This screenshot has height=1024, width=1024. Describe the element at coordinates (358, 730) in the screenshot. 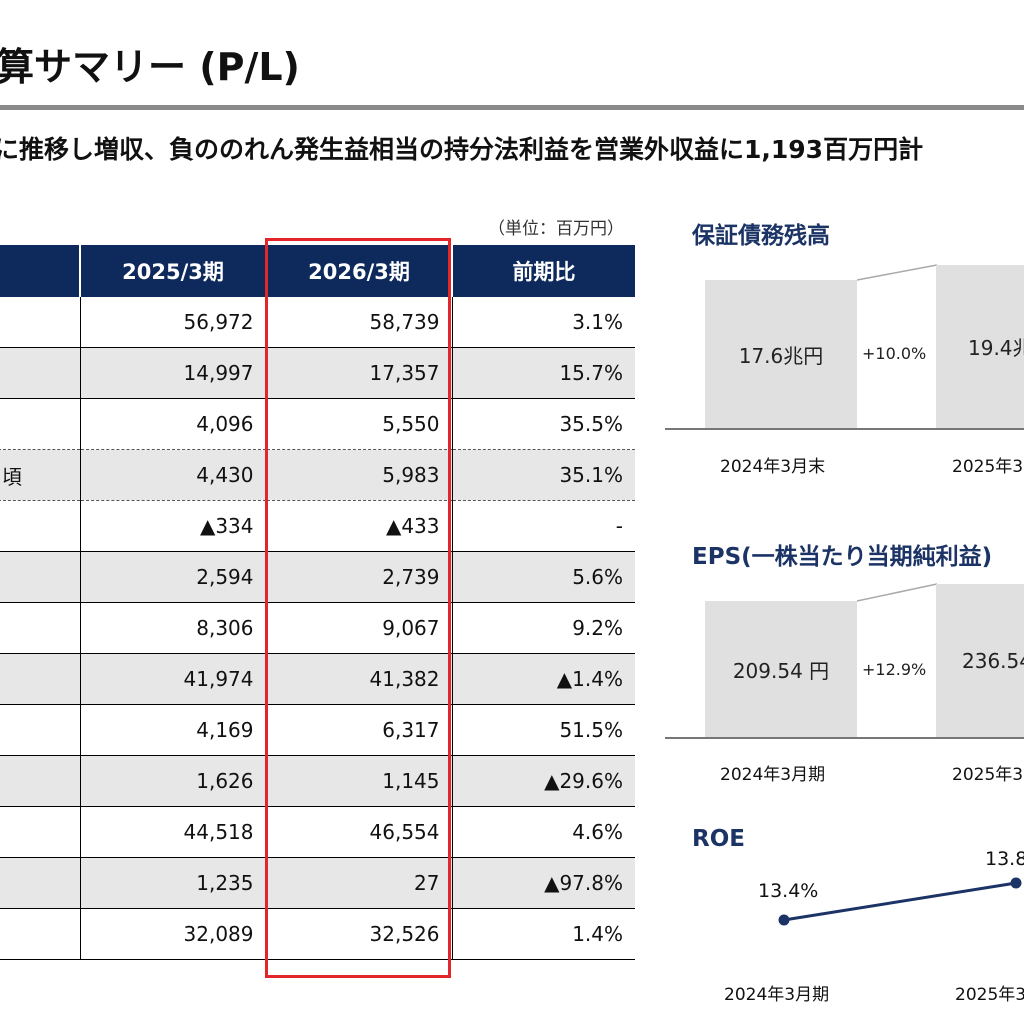

I see `curr-value: 6,317` at that location.